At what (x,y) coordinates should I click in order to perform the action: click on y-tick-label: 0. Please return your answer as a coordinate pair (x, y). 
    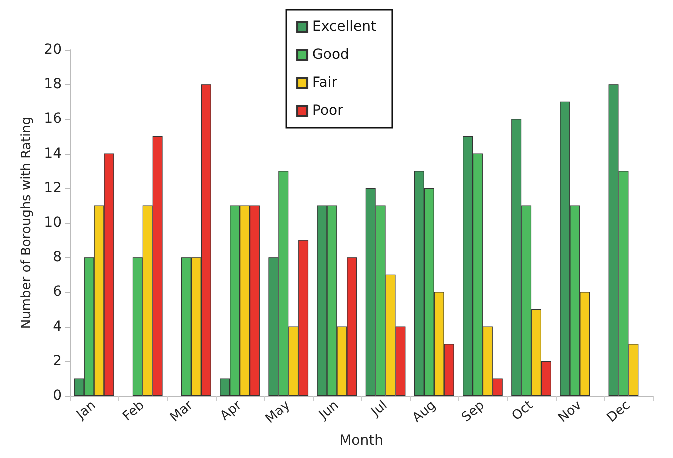
    Looking at the image, I should click on (57, 396).